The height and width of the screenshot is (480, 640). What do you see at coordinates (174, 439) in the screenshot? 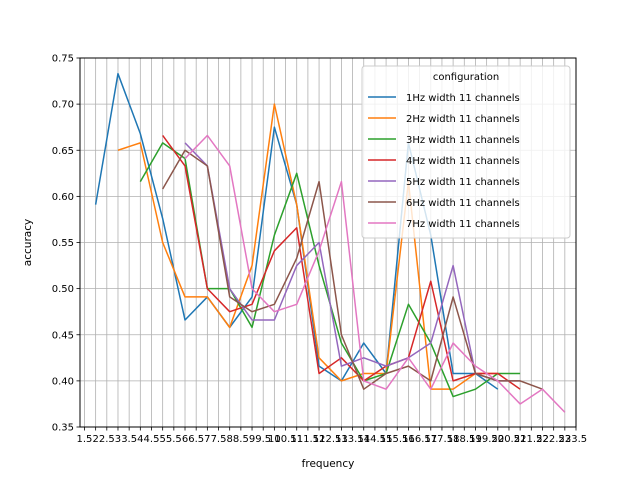
I see `x-tick-label: 5.5` at bounding box center [174, 439].